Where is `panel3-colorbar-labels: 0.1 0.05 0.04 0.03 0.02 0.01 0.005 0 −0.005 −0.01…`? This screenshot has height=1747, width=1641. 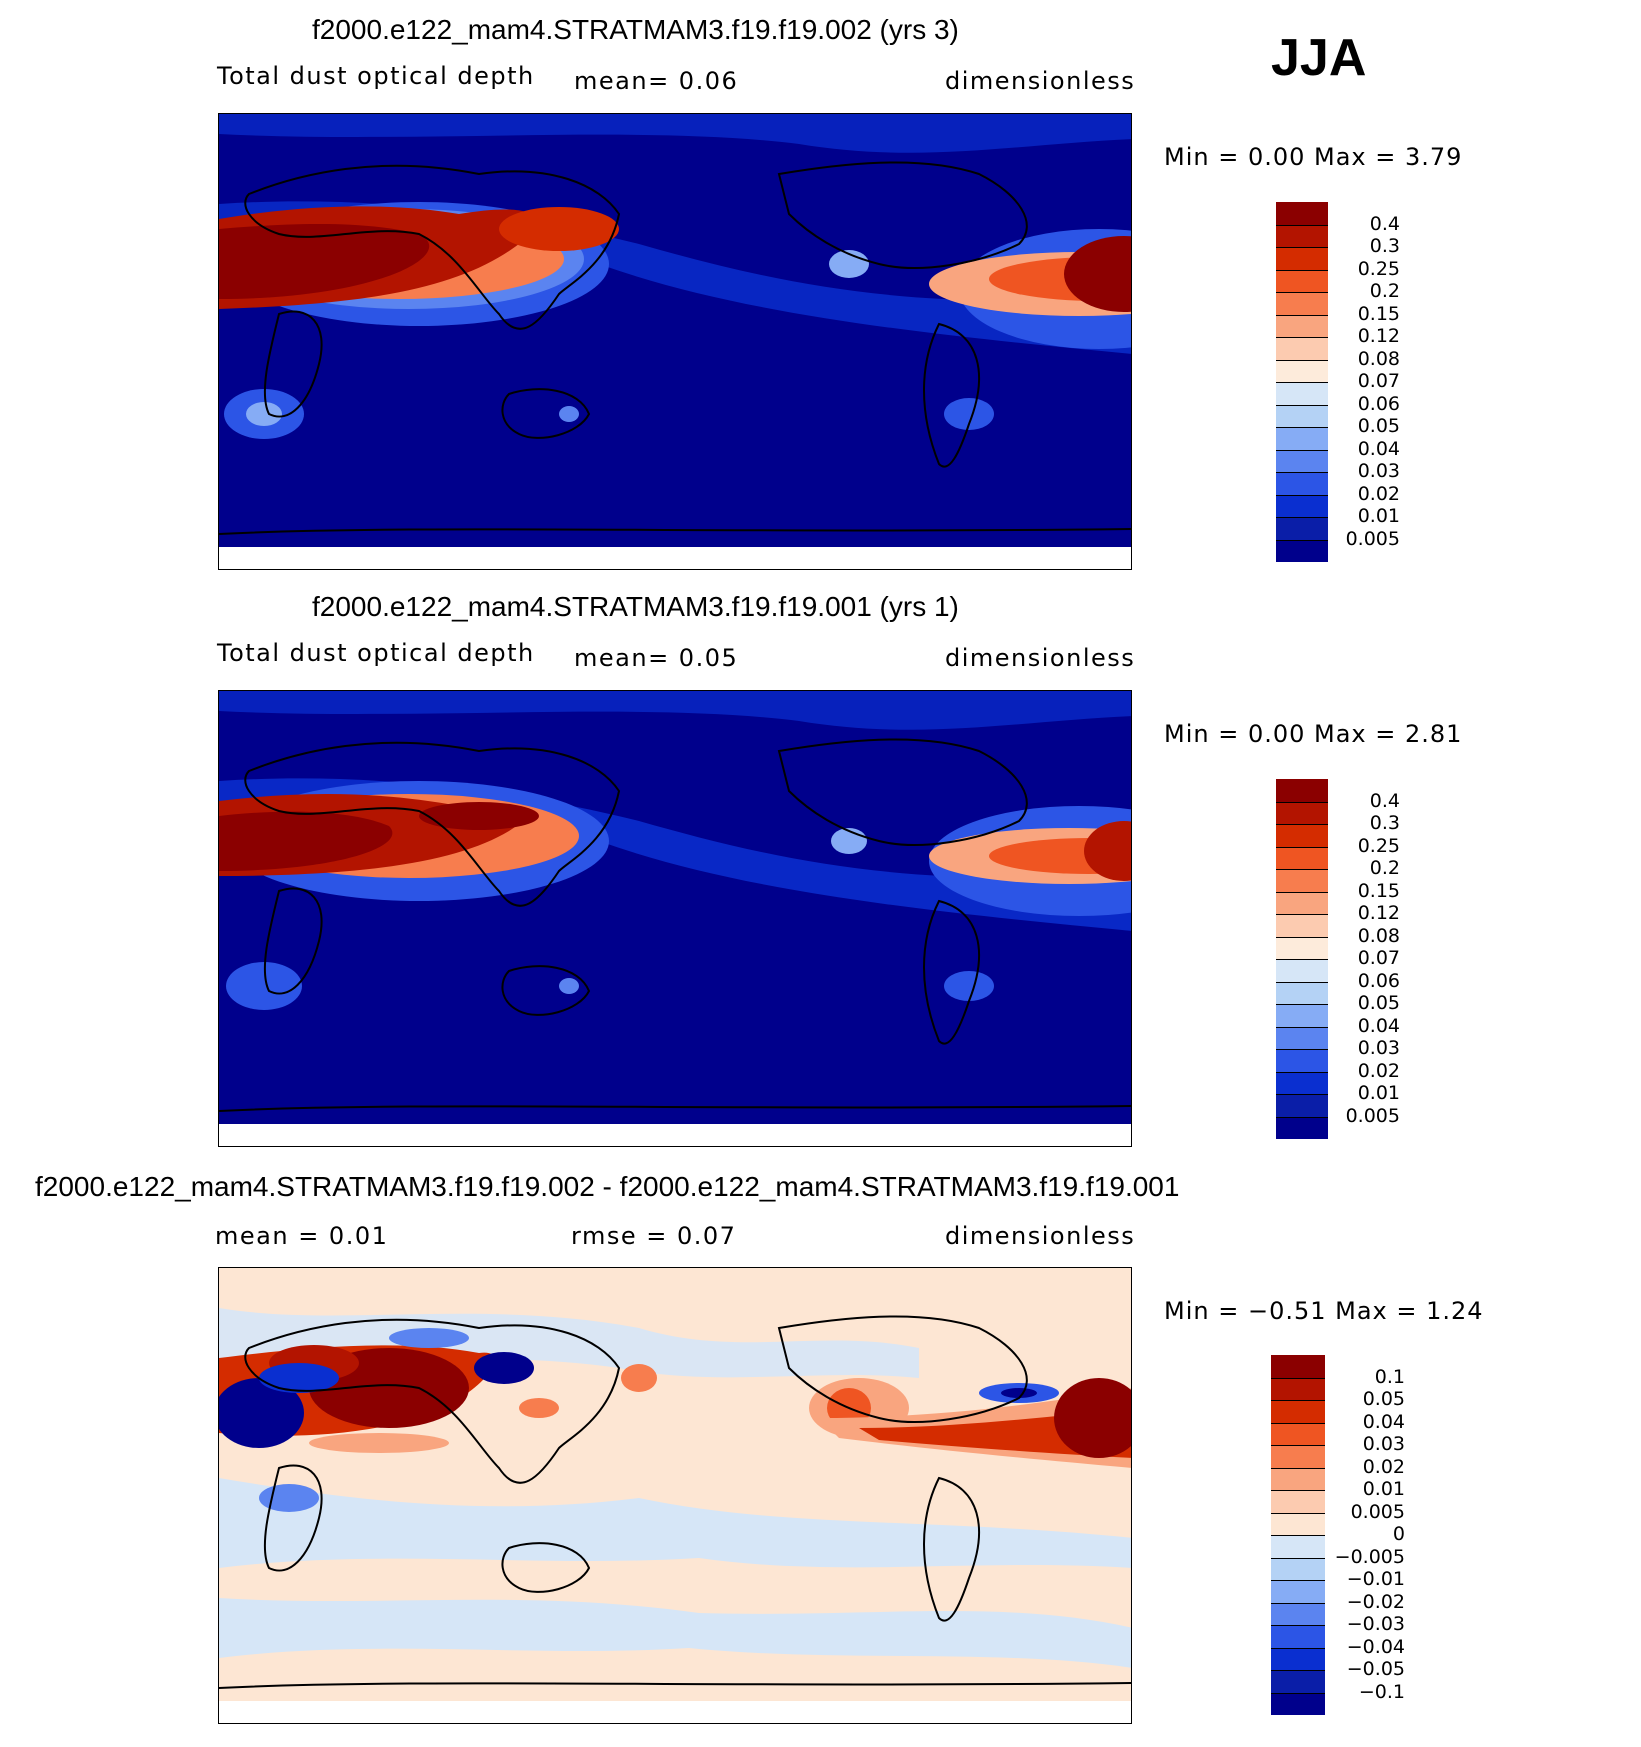 panel3-colorbar-labels: 0.1 0.05 0.04 0.03 0.02 0.01 0.005 0 −0.005 −0.01… is located at coordinates (1365, 1535).